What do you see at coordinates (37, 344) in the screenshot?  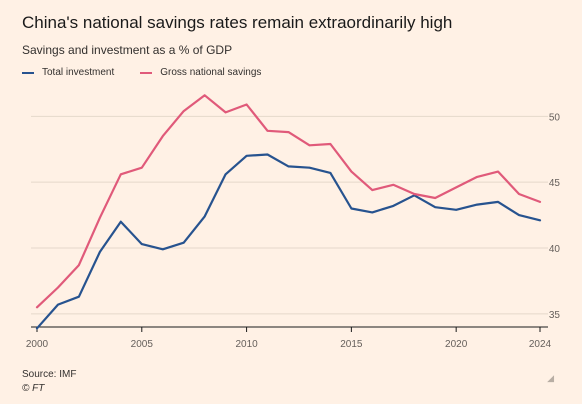 I see `x-tick-label: 2000` at bounding box center [37, 344].